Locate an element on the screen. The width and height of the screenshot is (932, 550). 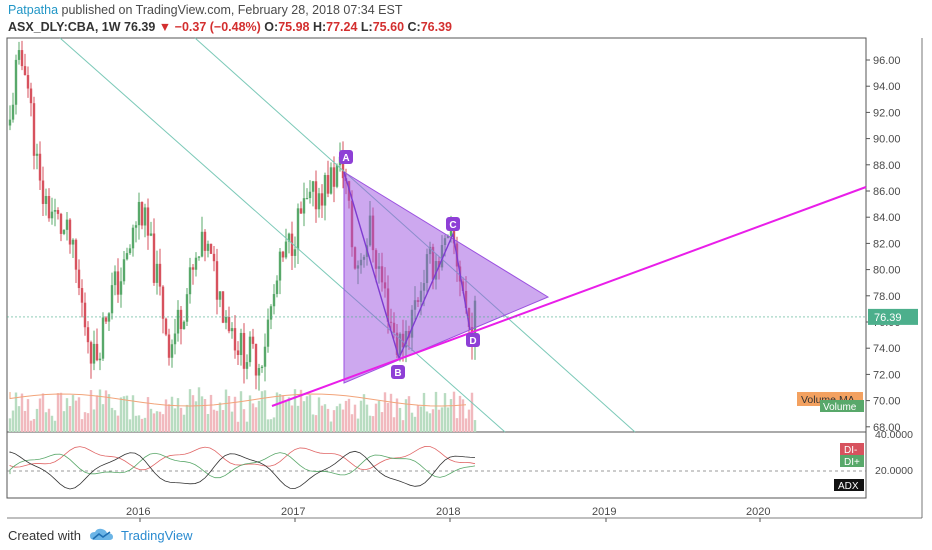
symbol-name: ASX_DLY:CBA, 1W is located at coordinates (64, 27).